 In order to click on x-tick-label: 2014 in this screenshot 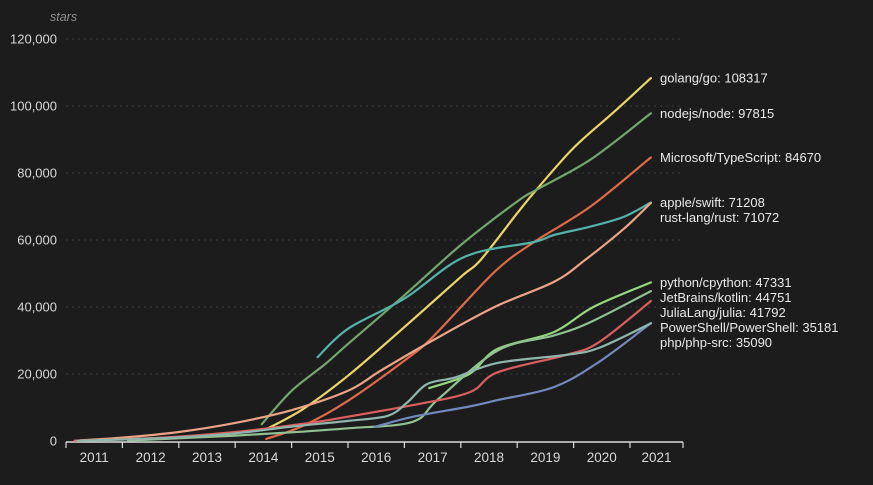, I will do `click(263, 457)`.